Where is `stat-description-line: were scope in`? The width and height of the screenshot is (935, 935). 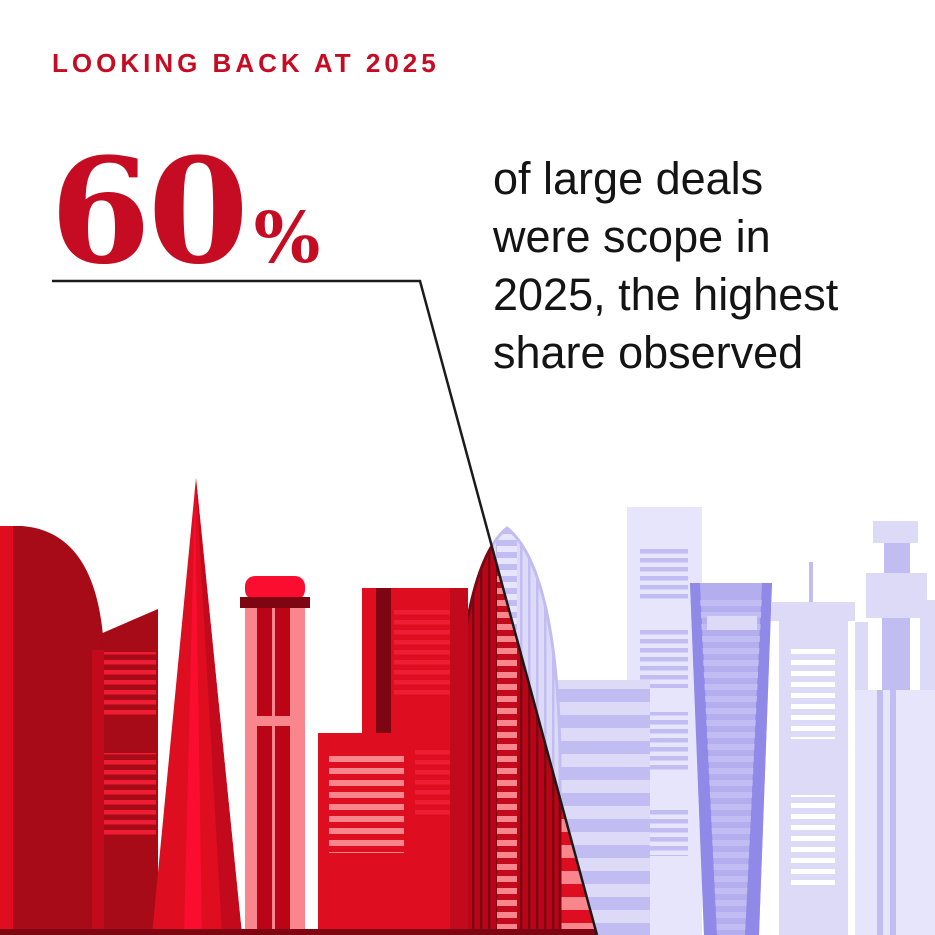 stat-description-line: were scope in is located at coordinates (632, 236).